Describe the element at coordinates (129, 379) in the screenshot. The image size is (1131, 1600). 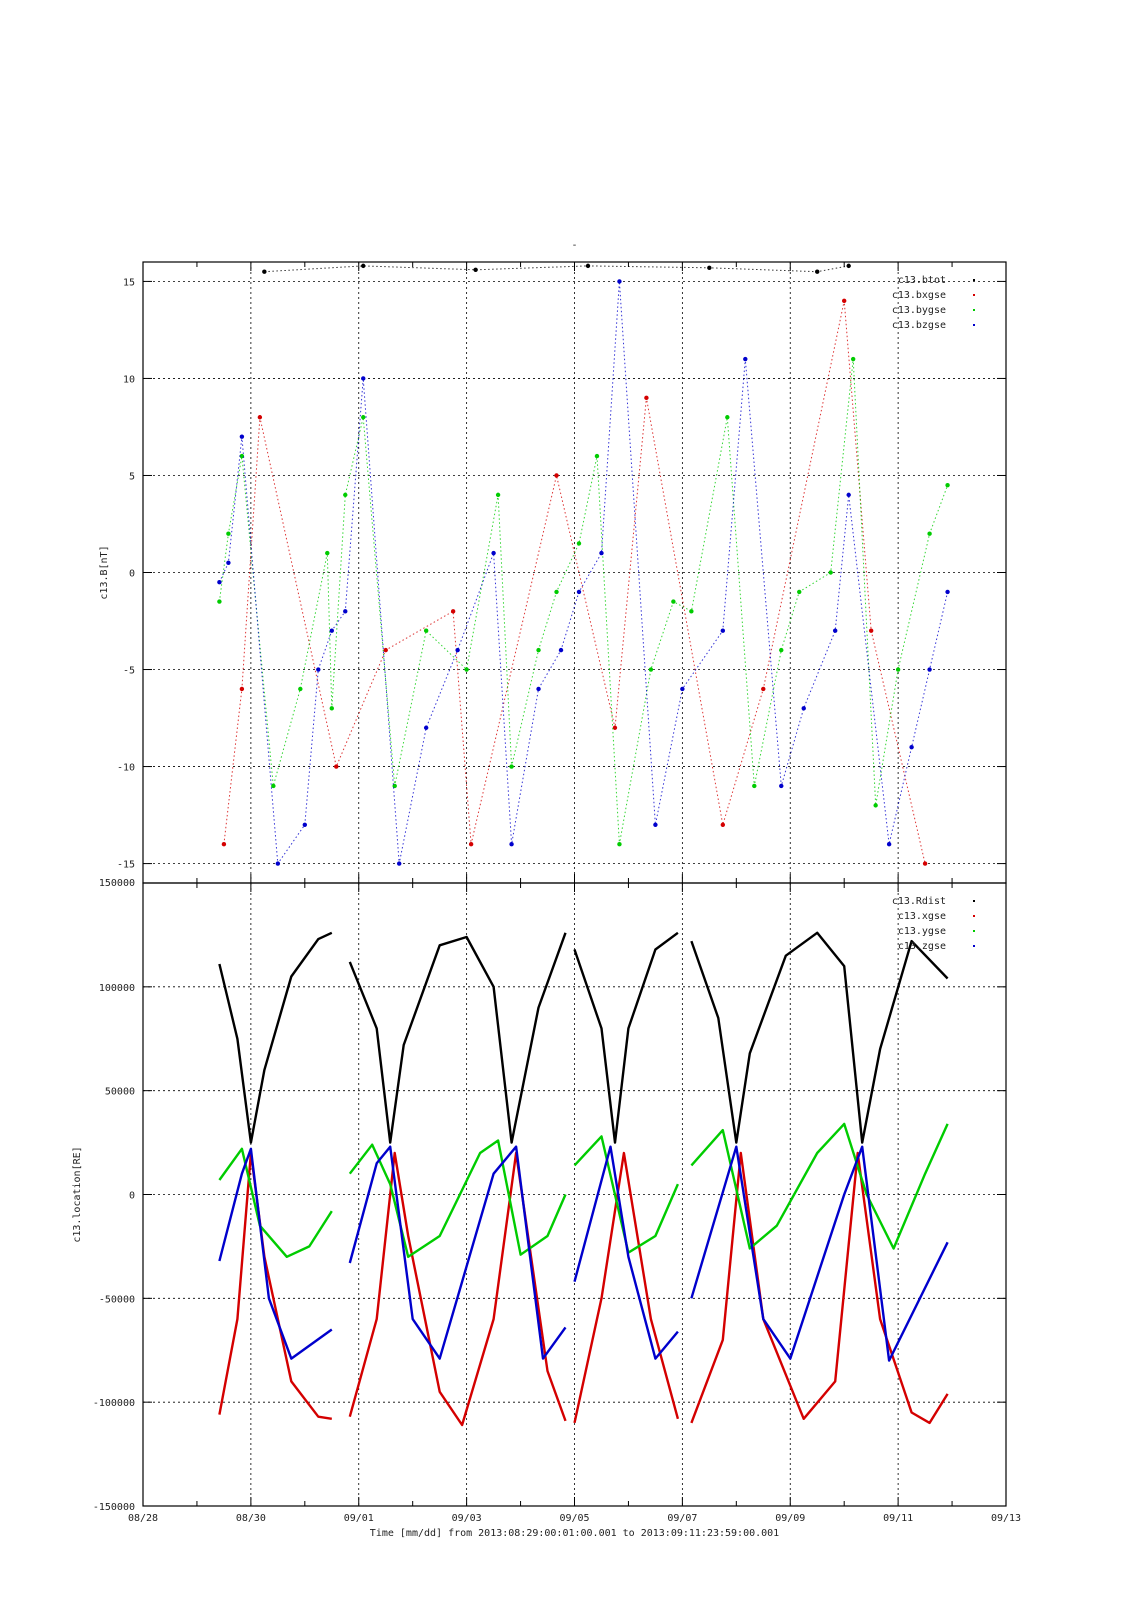
I see `y-tick-label: 10` at that location.